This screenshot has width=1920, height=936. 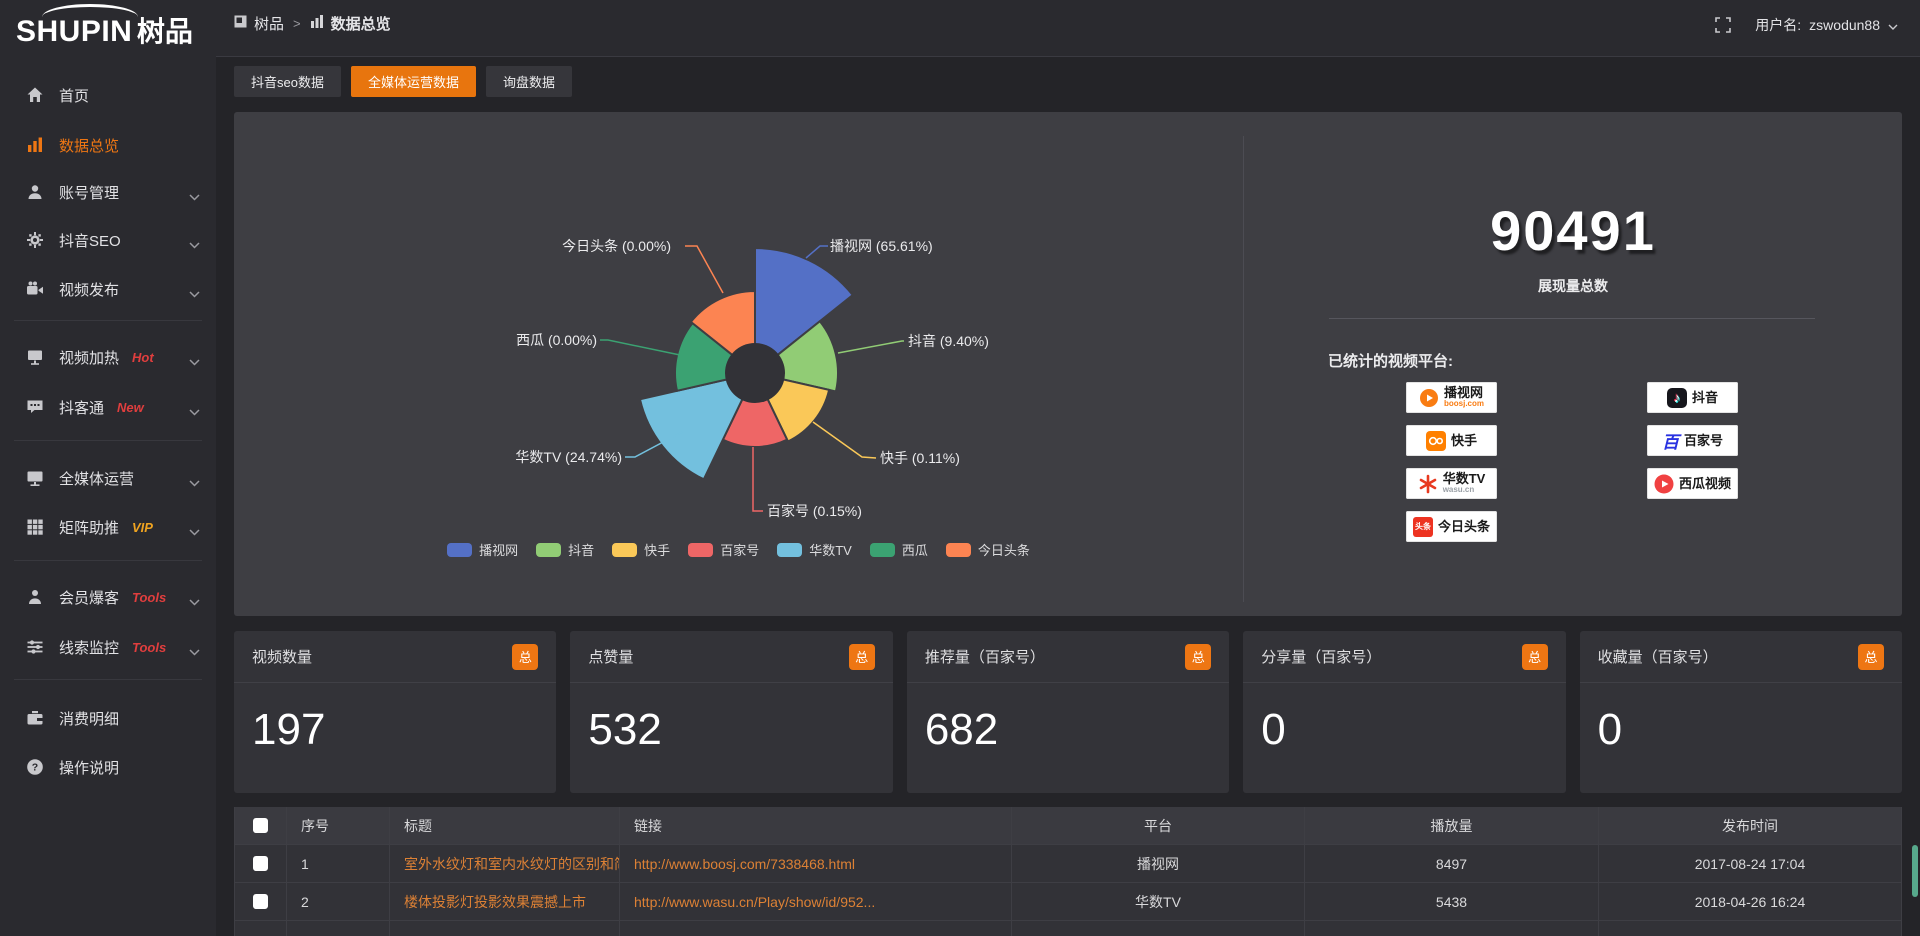 What do you see at coordinates (1463, 526) in the screenshot?
I see `platform-name: 今日头条` at bounding box center [1463, 526].